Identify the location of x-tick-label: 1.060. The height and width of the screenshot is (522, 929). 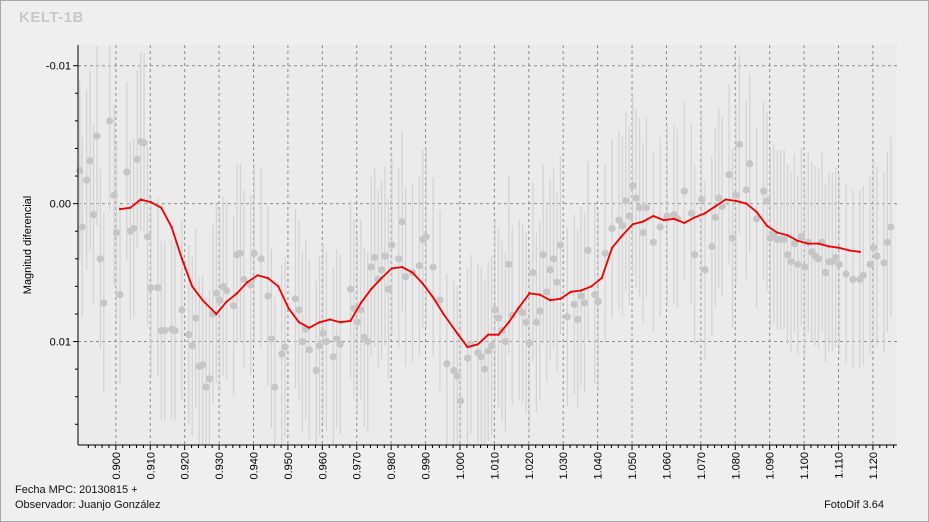
(667, 466).